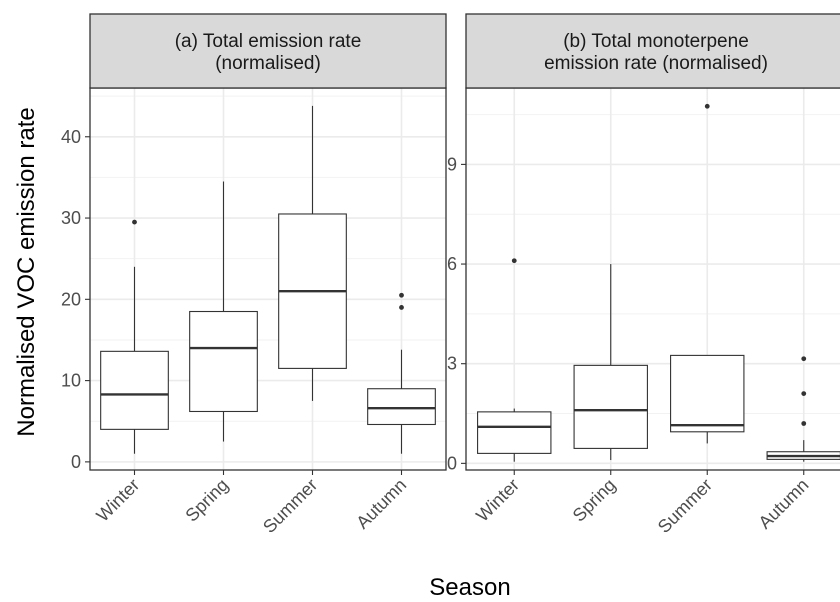  I want to click on strip-title: (a) Total emission rate (normalised), so click(268, 52).